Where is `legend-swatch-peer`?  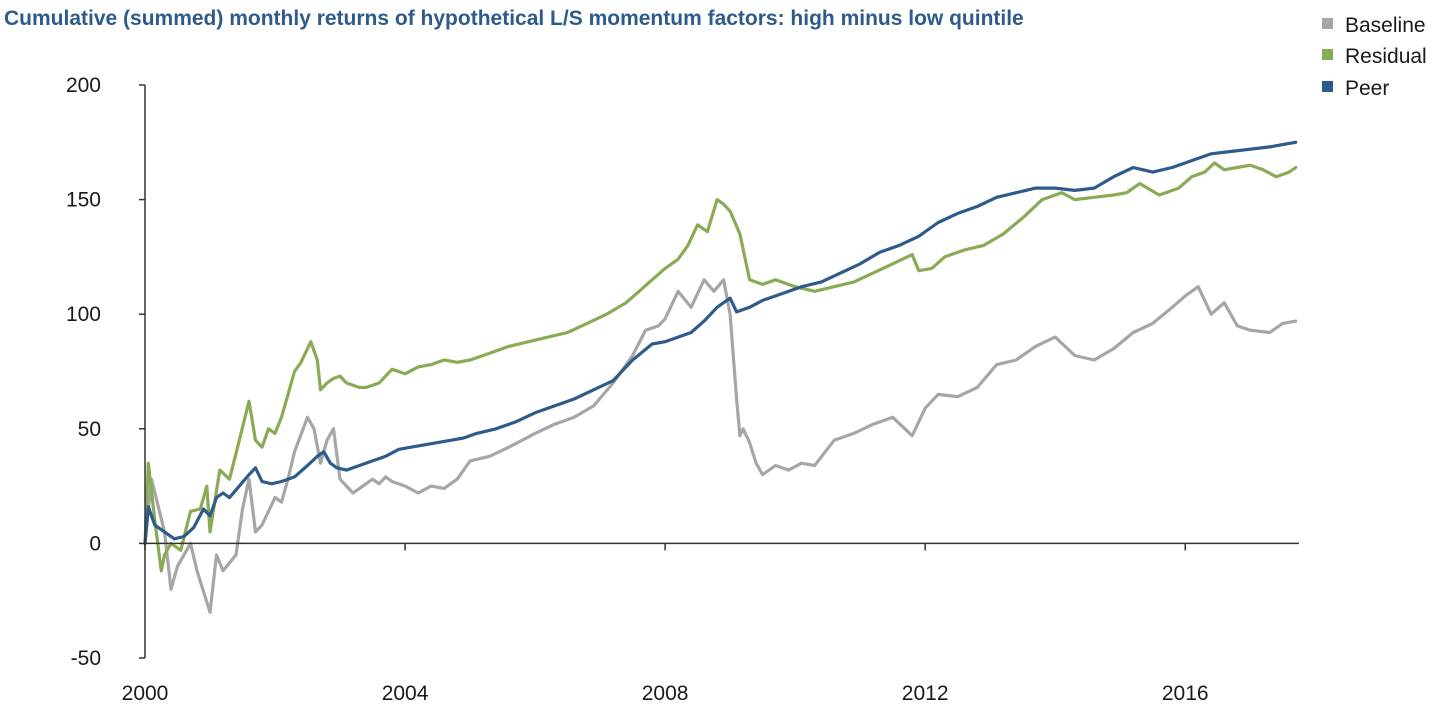
legend-swatch-peer is located at coordinates (1327, 86).